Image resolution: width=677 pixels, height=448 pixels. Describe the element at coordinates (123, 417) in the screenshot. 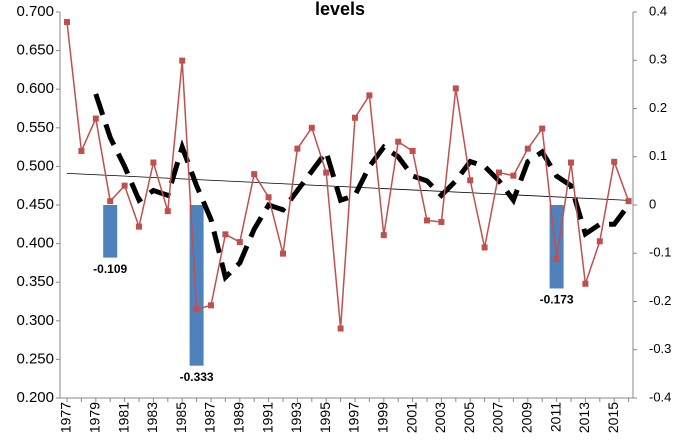

I see `x-tick-label: 1981` at that location.